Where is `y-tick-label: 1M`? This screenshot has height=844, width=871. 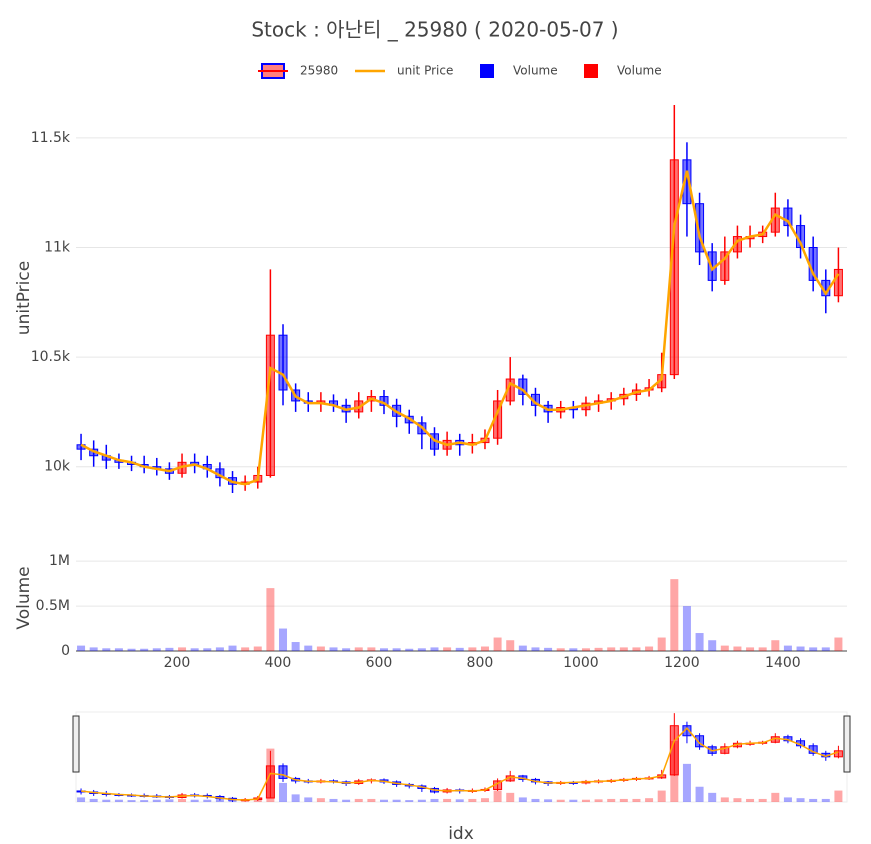
y-tick-label: 1M is located at coordinates (59, 561).